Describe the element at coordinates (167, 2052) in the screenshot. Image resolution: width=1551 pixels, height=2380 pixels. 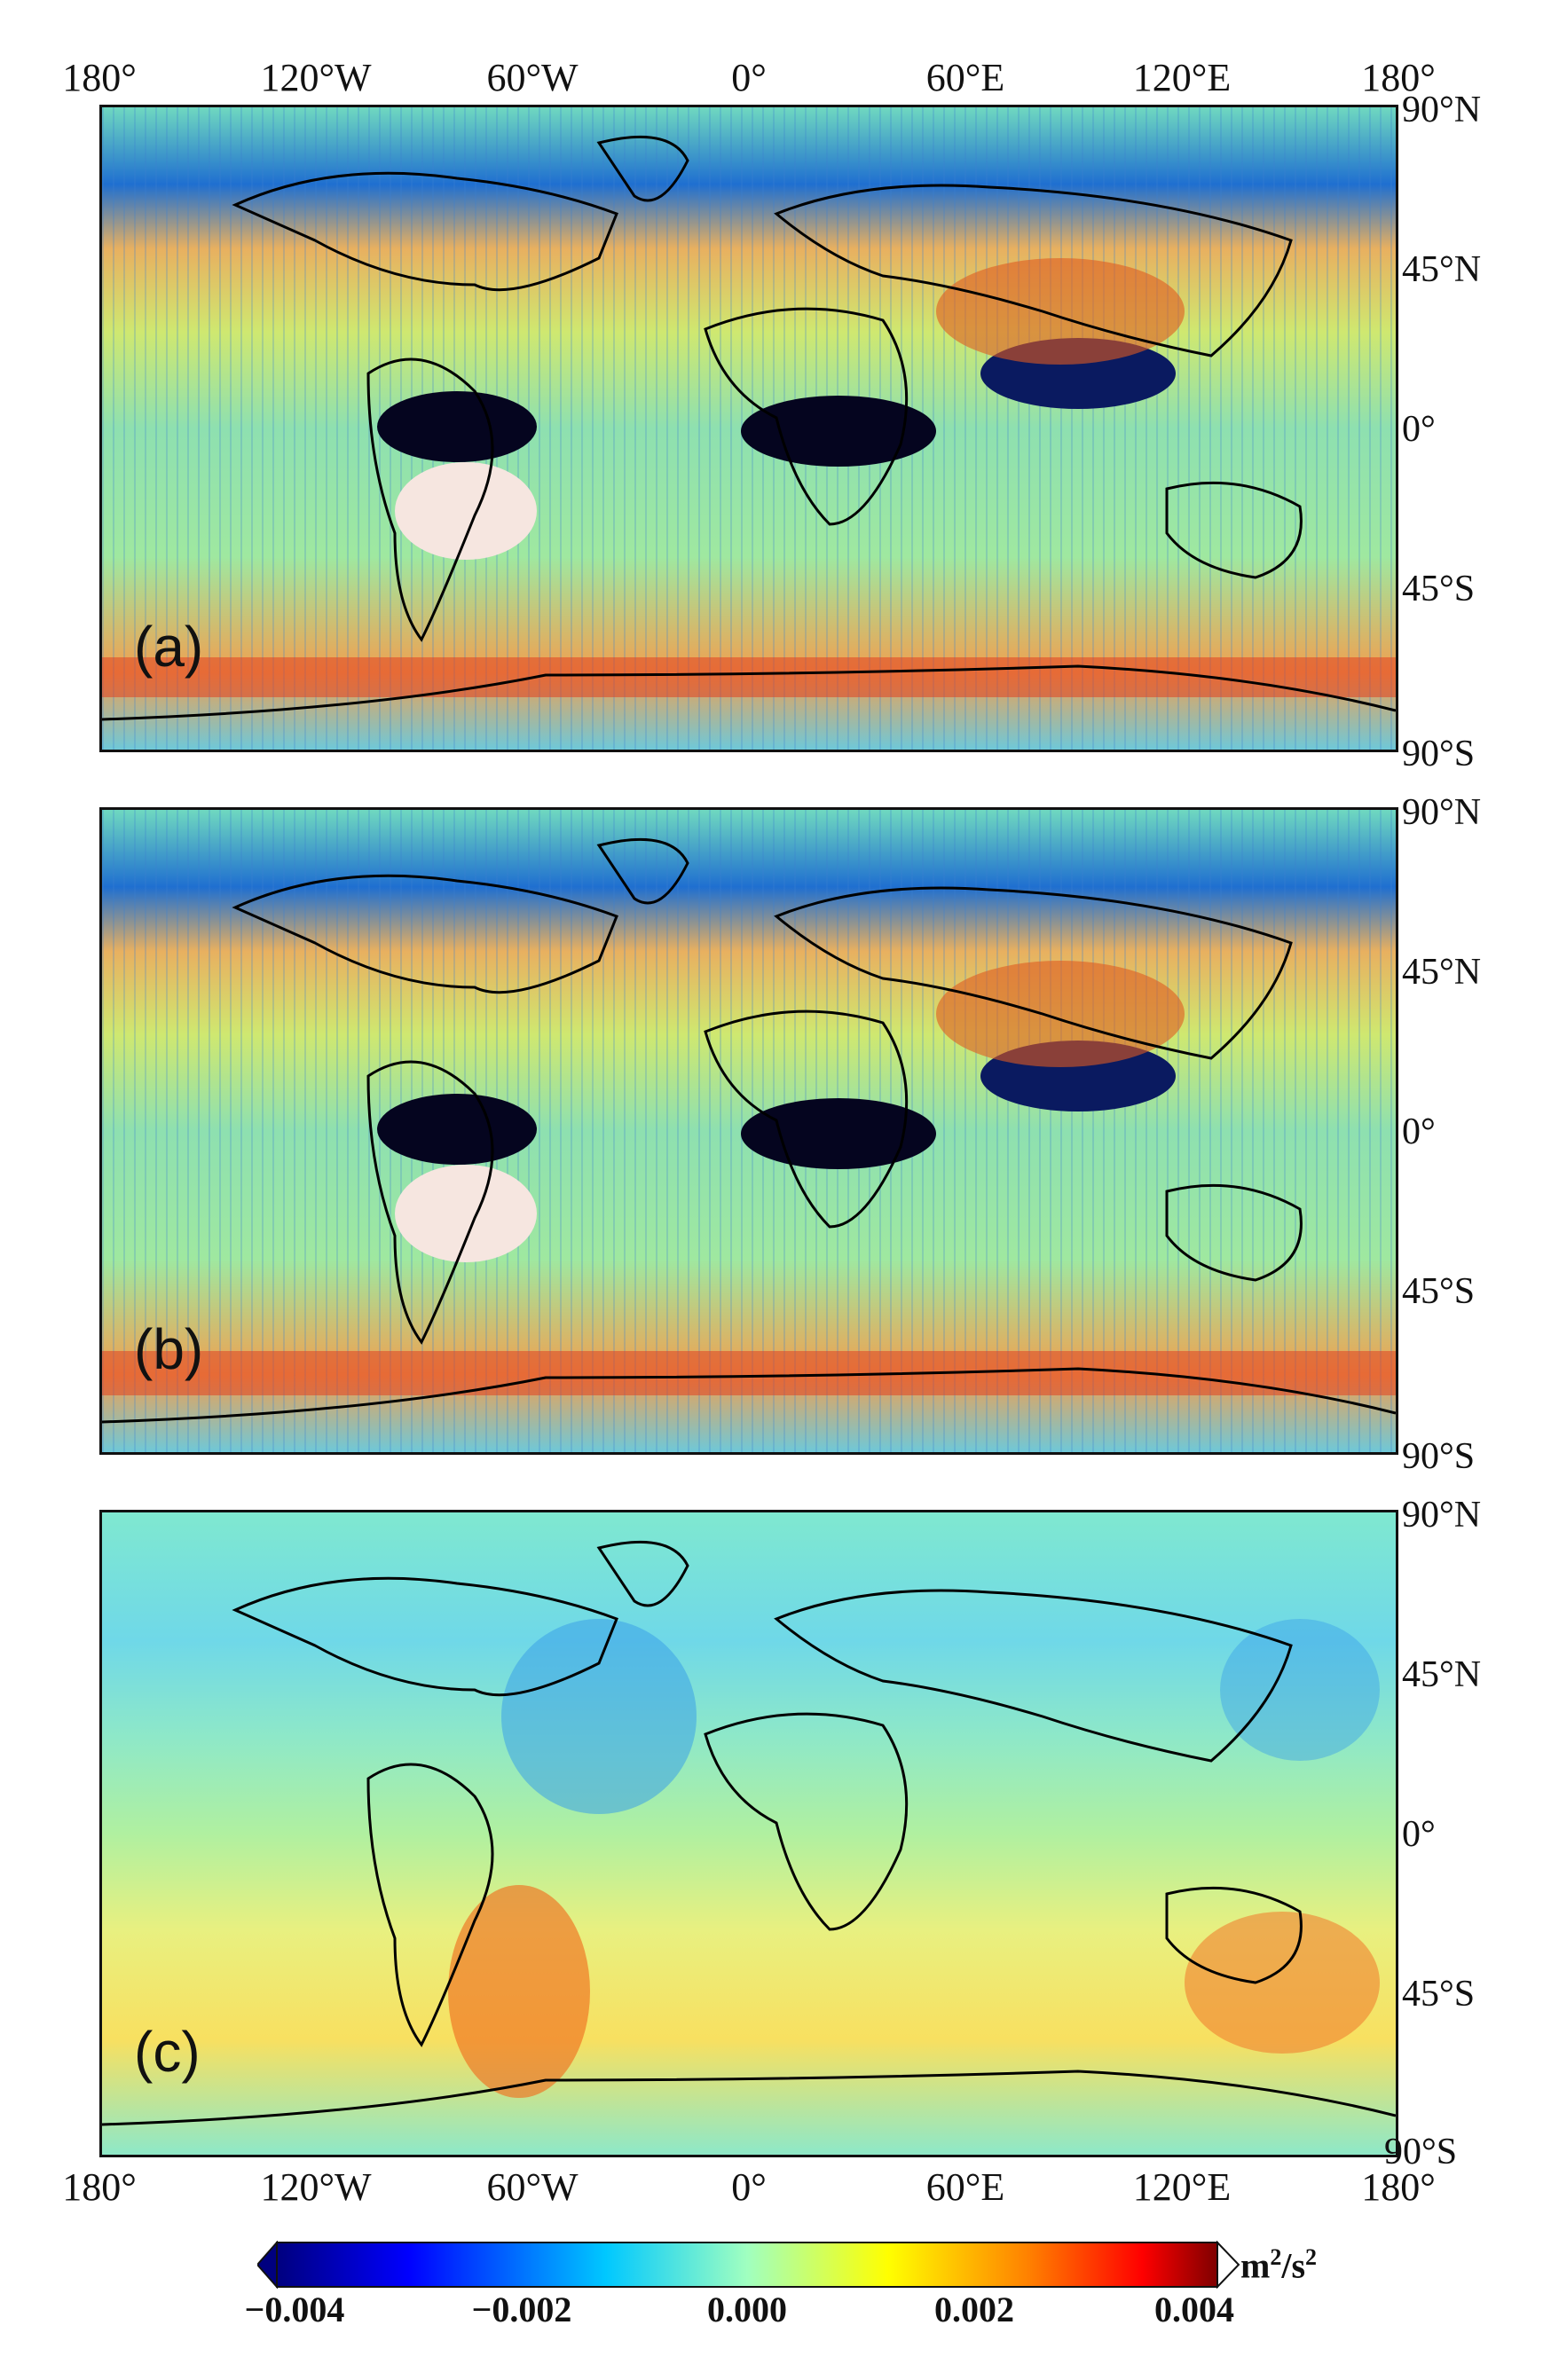
I see `panel-tag-c: (c)` at that location.